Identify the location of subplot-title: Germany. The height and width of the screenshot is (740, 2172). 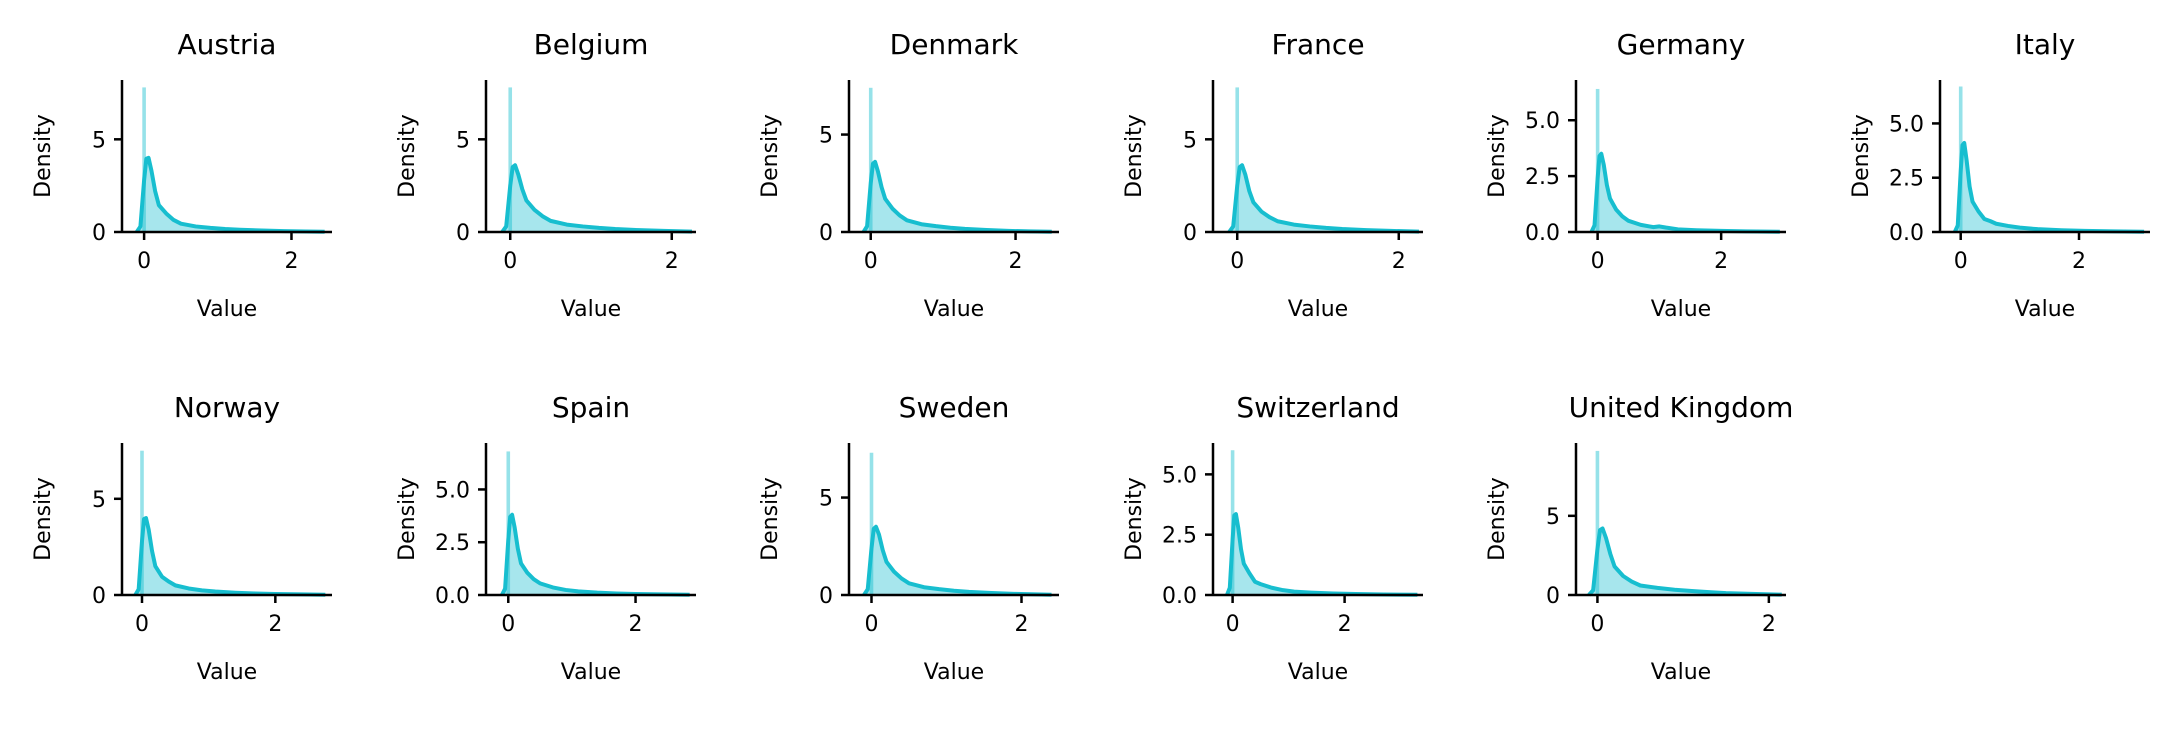
(1681, 44).